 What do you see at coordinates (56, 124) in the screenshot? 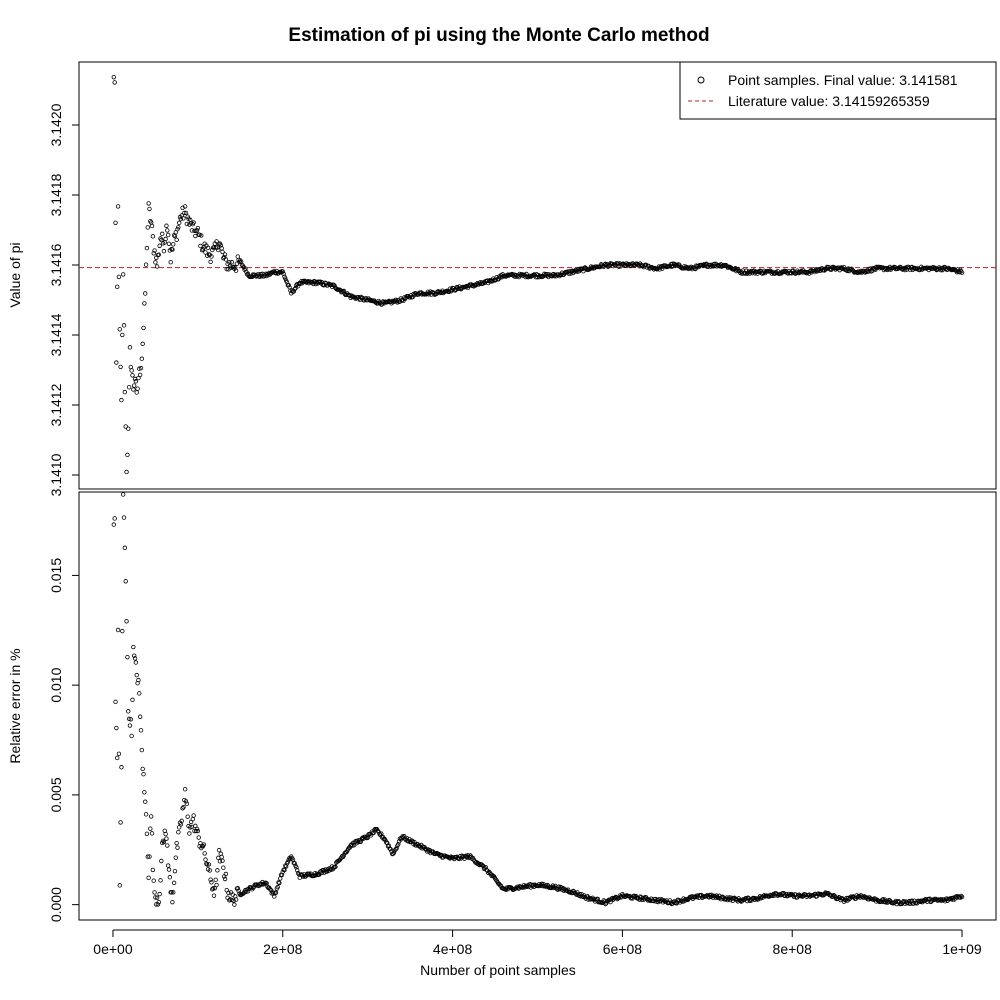
I see `y-tick-label: 3.1420` at bounding box center [56, 124].